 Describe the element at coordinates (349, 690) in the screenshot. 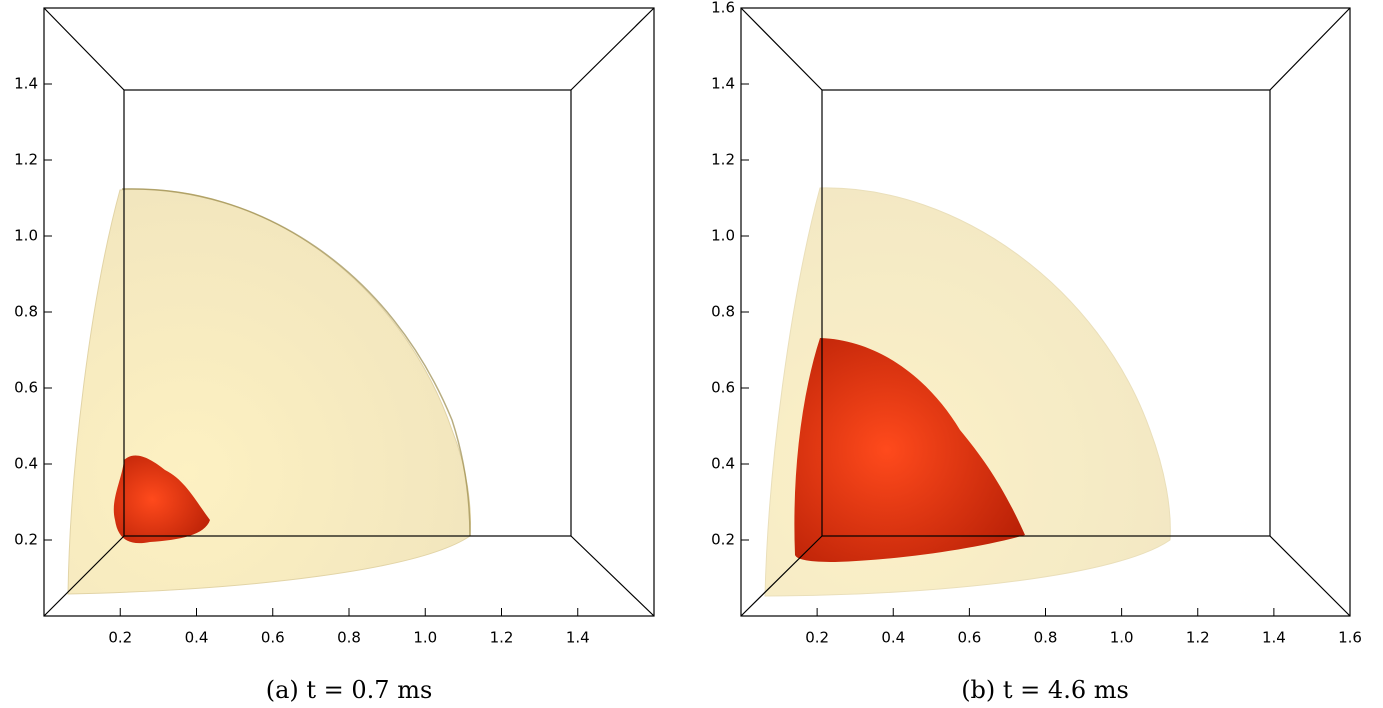

I see `caption: (a) t = 0.7 ms` at that location.